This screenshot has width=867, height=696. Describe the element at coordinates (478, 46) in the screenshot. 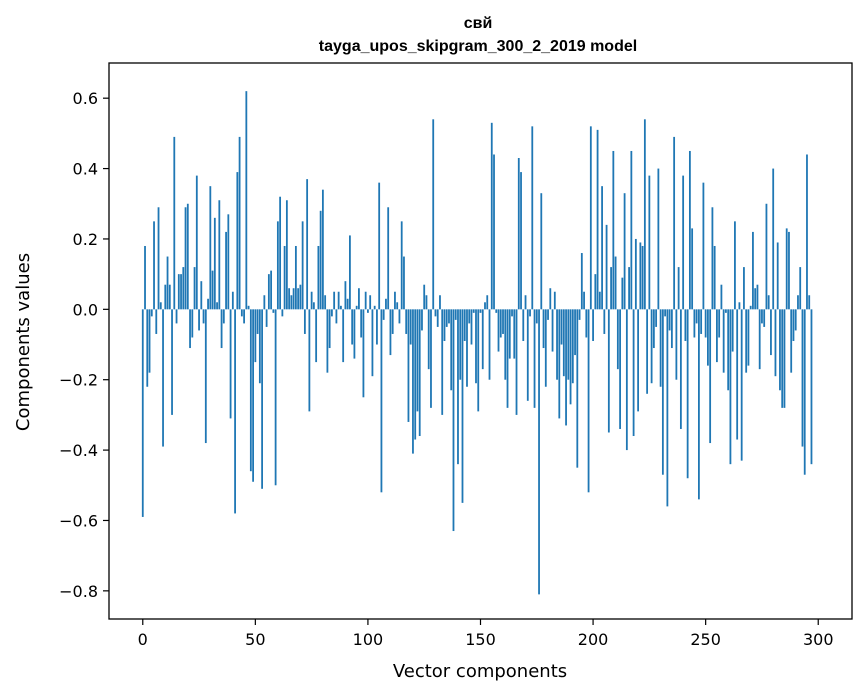

I see `chart-subtitle: tayga_upos_skipgram_300_2_2019 model` at that location.